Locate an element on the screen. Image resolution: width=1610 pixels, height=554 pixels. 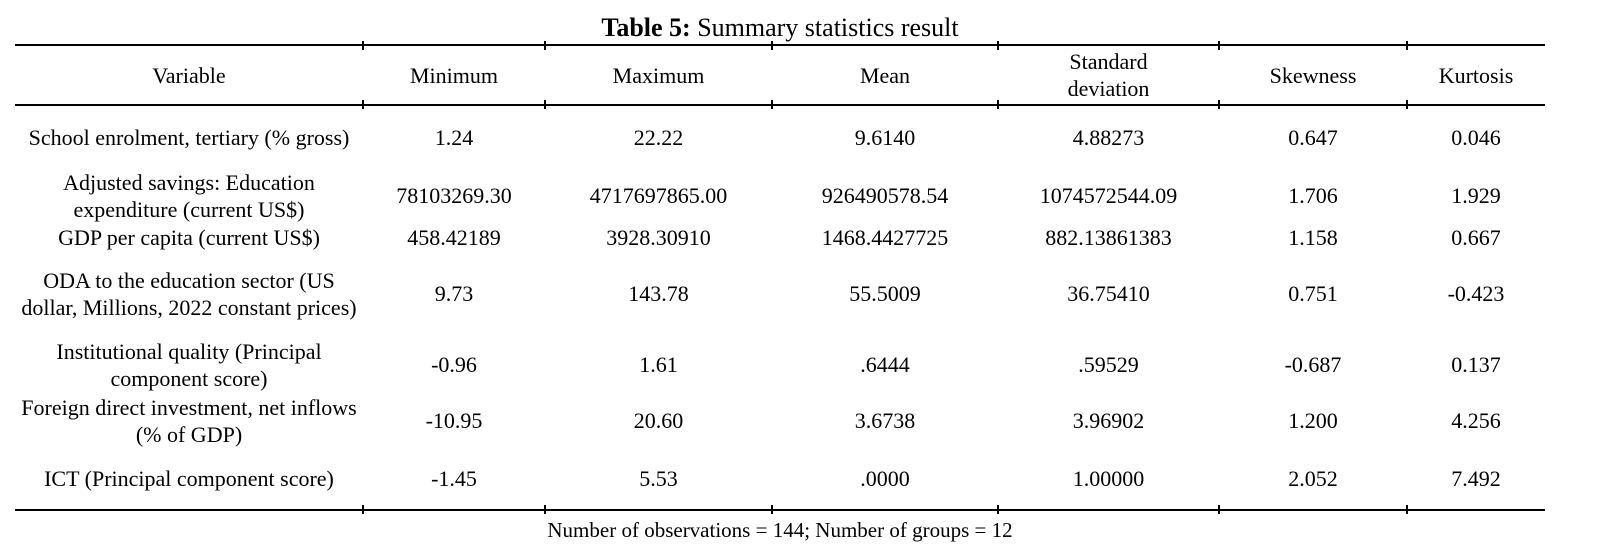
column-header-standard-deviation: Standard deviation is located at coordinates (1108, 74).